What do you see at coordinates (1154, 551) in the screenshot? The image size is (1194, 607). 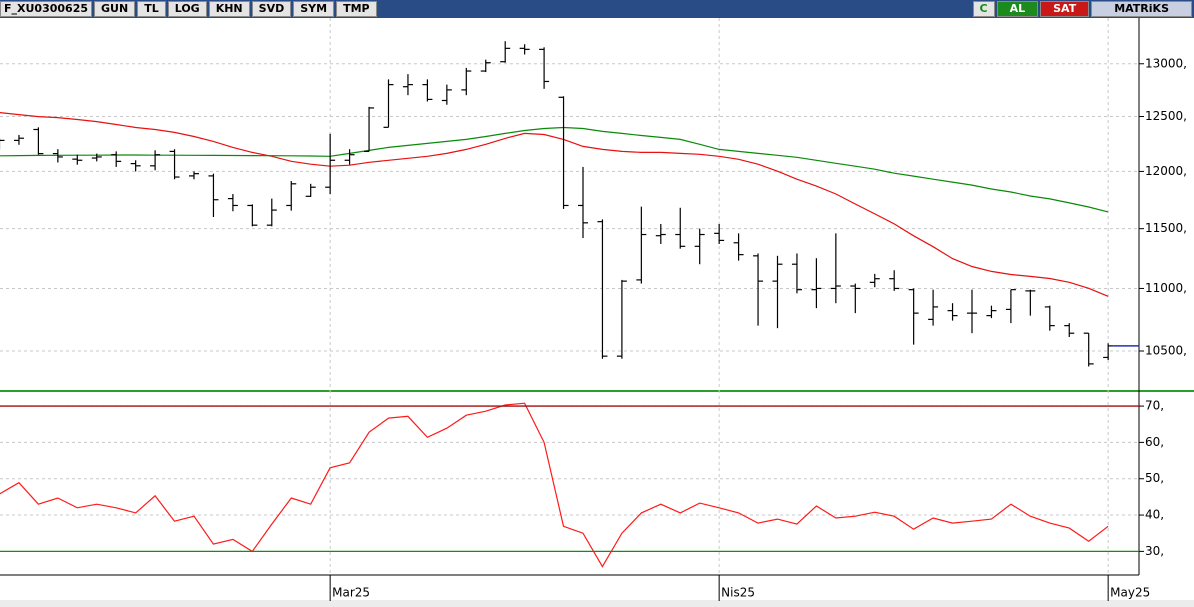 I see `y-tick-label: 30,` at bounding box center [1154, 551].